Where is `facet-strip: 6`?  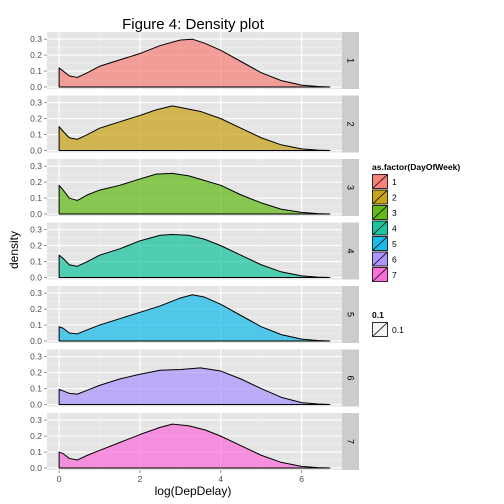 facet-strip: 6 is located at coordinates (350, 378).